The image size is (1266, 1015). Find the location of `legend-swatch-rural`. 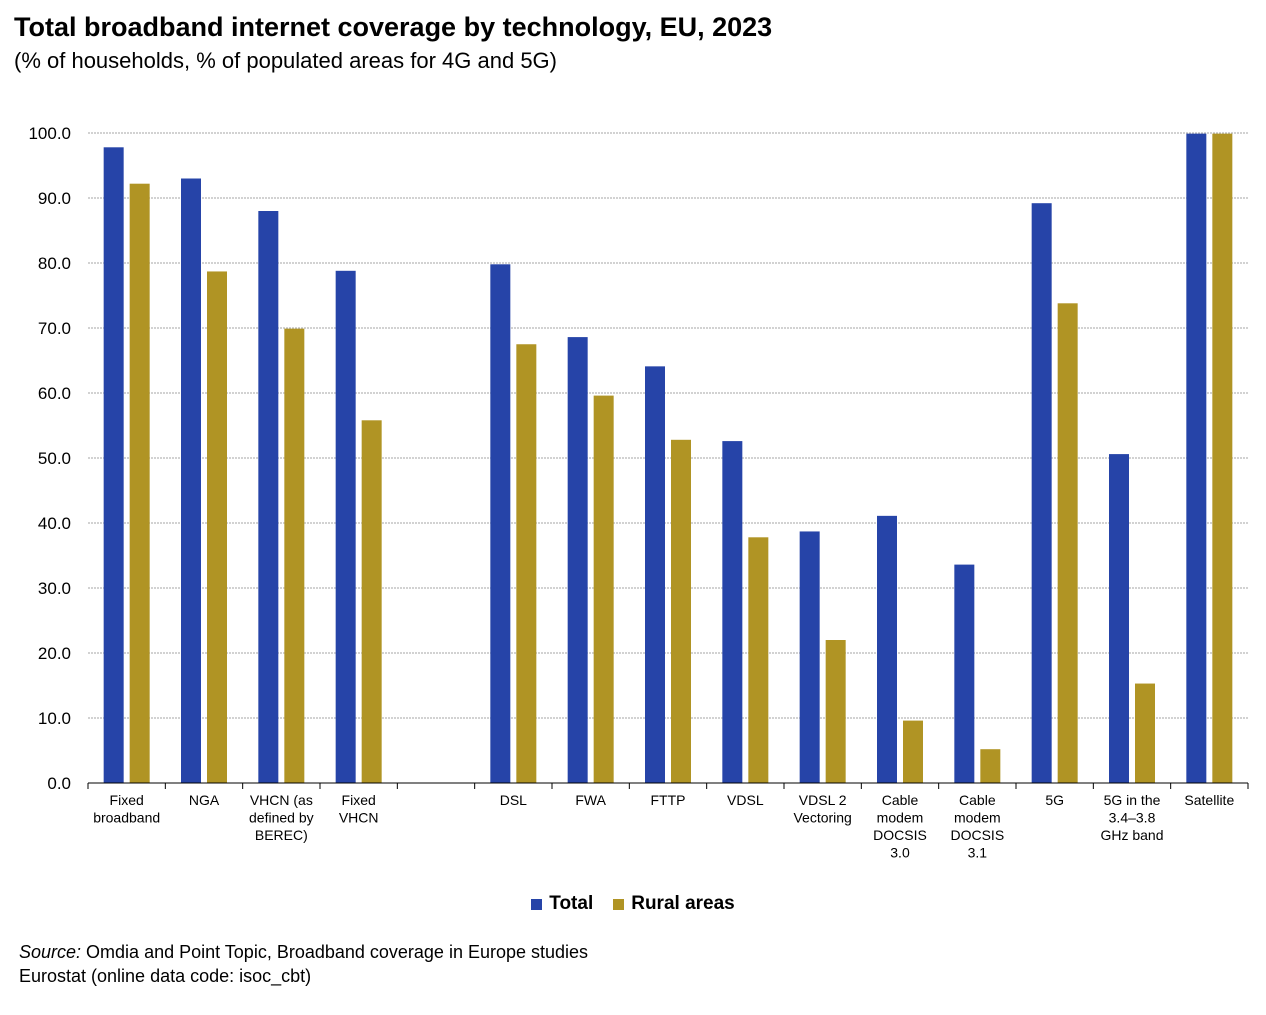

legend-swatch-rural is located at coordinates (619, 904).